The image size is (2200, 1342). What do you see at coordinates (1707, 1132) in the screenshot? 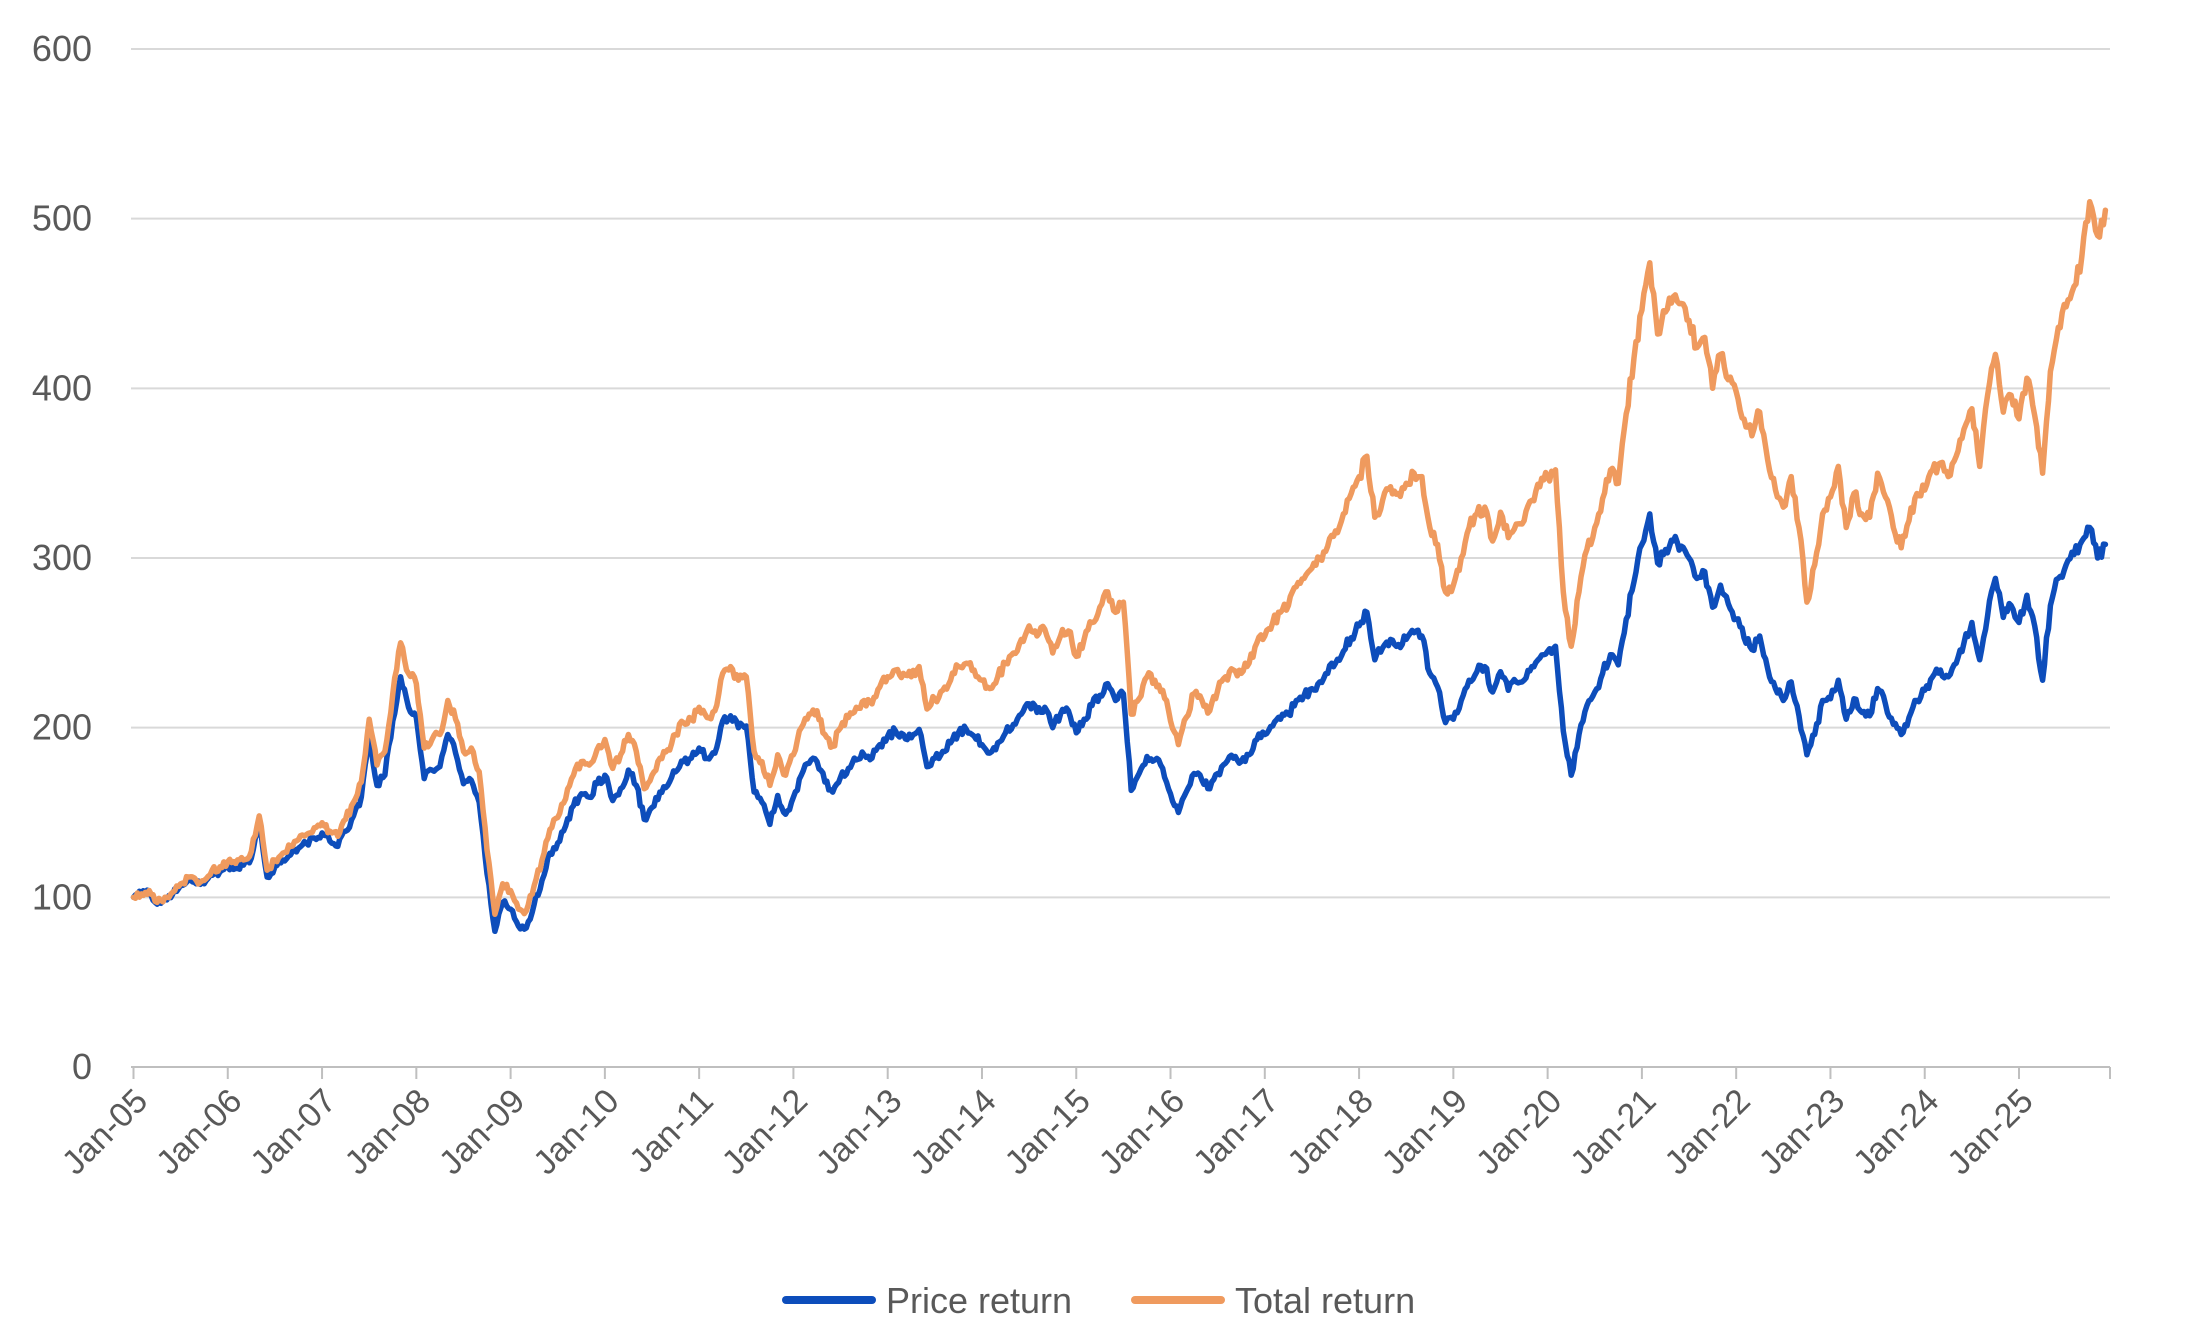
I see `x-tick-label-Jan-22: Jan-22` at bounding box center [1707, 1132].